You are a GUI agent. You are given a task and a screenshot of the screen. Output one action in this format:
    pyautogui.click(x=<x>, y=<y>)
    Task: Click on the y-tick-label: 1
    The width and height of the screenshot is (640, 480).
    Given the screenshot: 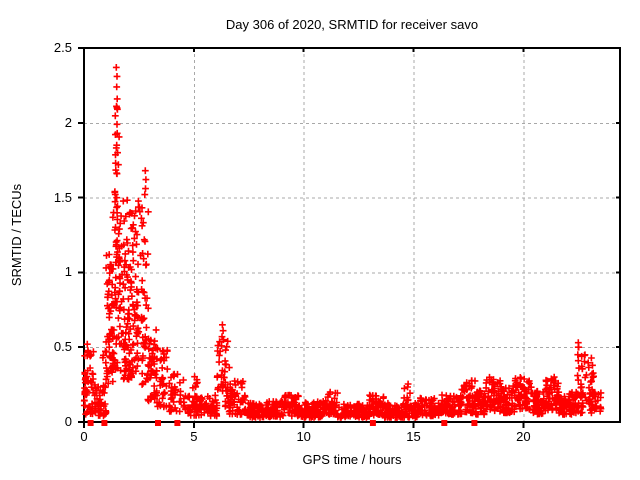 What is the action you would take?
    pyautogui.click(x=68, y=272)
    